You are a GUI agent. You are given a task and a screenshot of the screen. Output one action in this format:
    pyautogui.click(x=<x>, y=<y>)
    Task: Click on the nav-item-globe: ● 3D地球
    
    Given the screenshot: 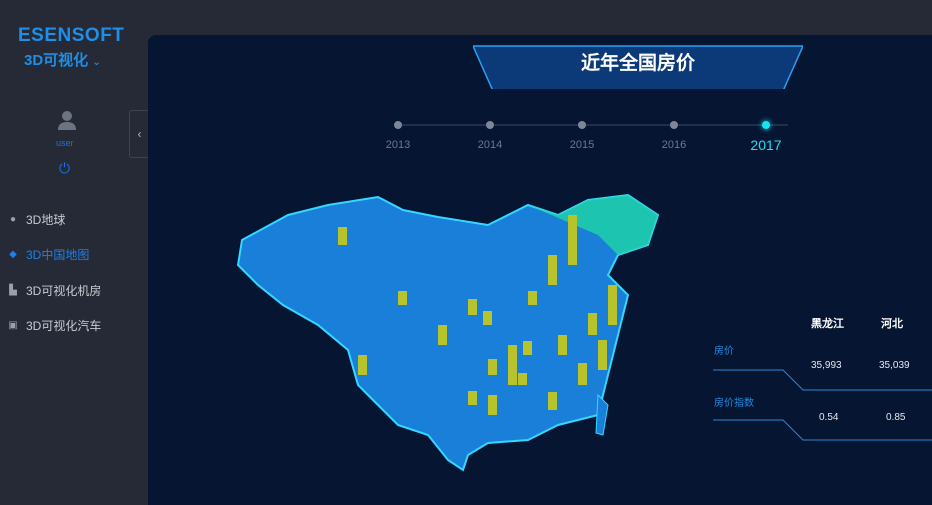 What is the action you would take?
    pyautogui.click(x=64, y=220)
    